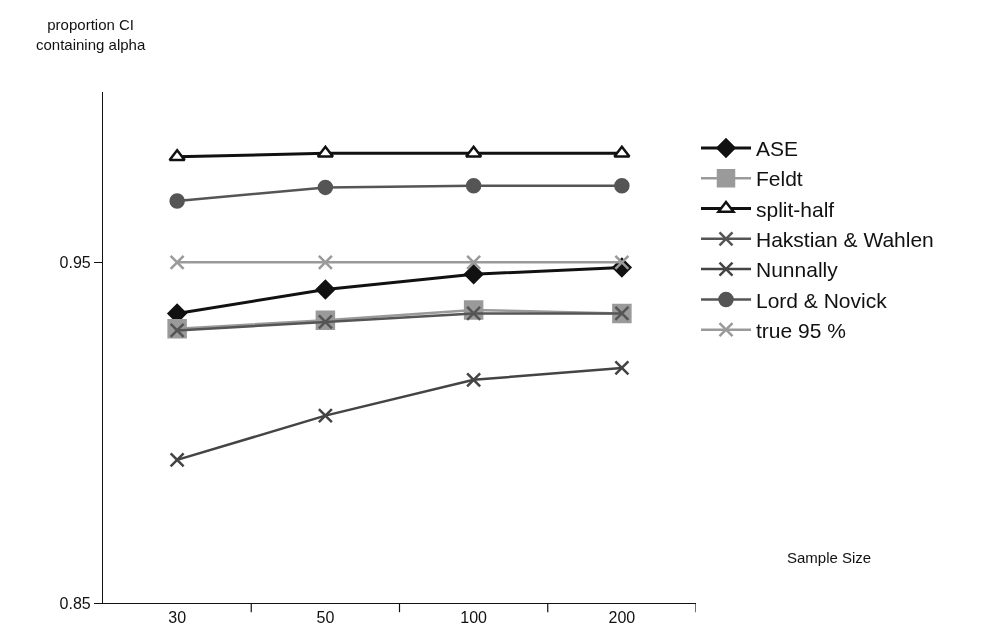 The image size is (1004, 644). What do you see at coordinates (797, 270) in the screenshot?
I see `legend-label: Nunnally` at bounding box center [797, 270].